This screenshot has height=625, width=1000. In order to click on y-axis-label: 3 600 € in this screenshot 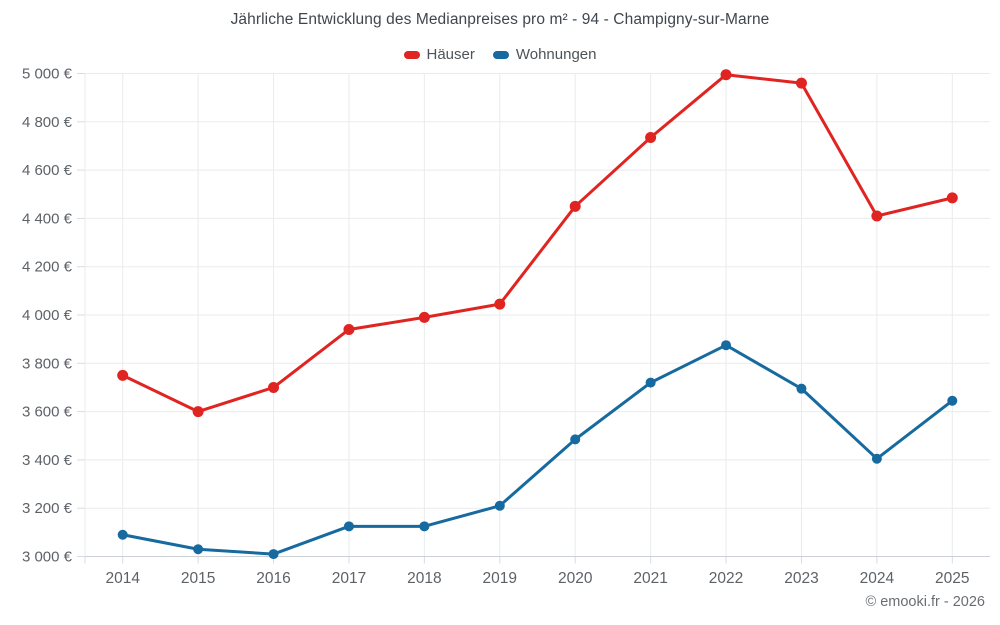, I will do `click(47, 412)`.